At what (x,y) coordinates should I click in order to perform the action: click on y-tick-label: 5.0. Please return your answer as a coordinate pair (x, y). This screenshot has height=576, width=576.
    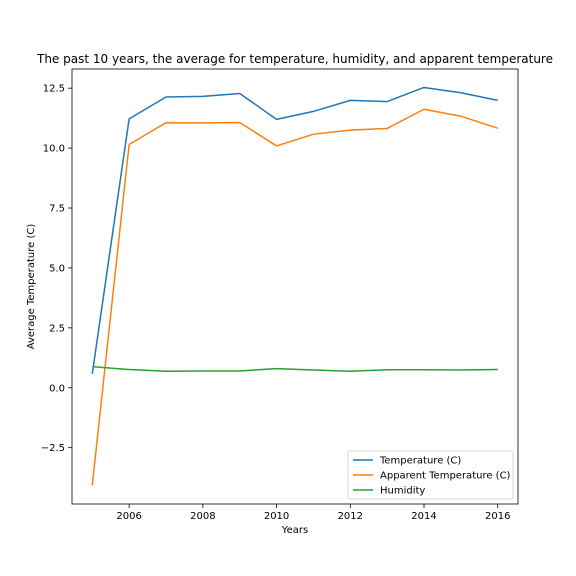
    Looking at the image, I should click on (57, 268).